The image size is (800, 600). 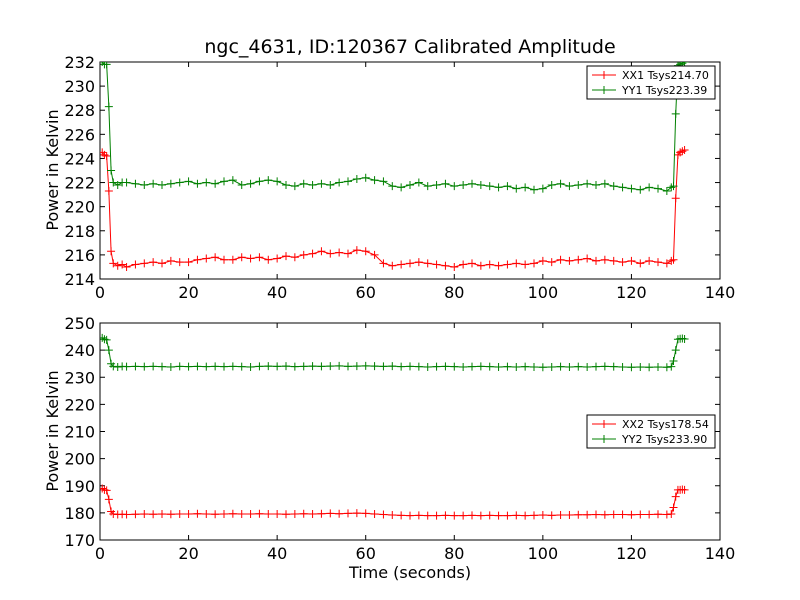 I want to click on y-tick-label: 250, so click(x=79, y=323).